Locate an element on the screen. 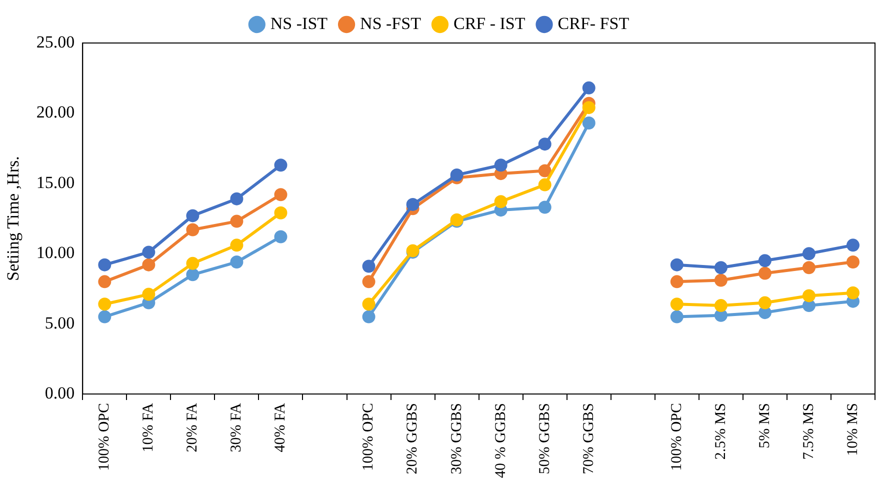  legend-label: NS -FST is located at coordinates (391, 23).